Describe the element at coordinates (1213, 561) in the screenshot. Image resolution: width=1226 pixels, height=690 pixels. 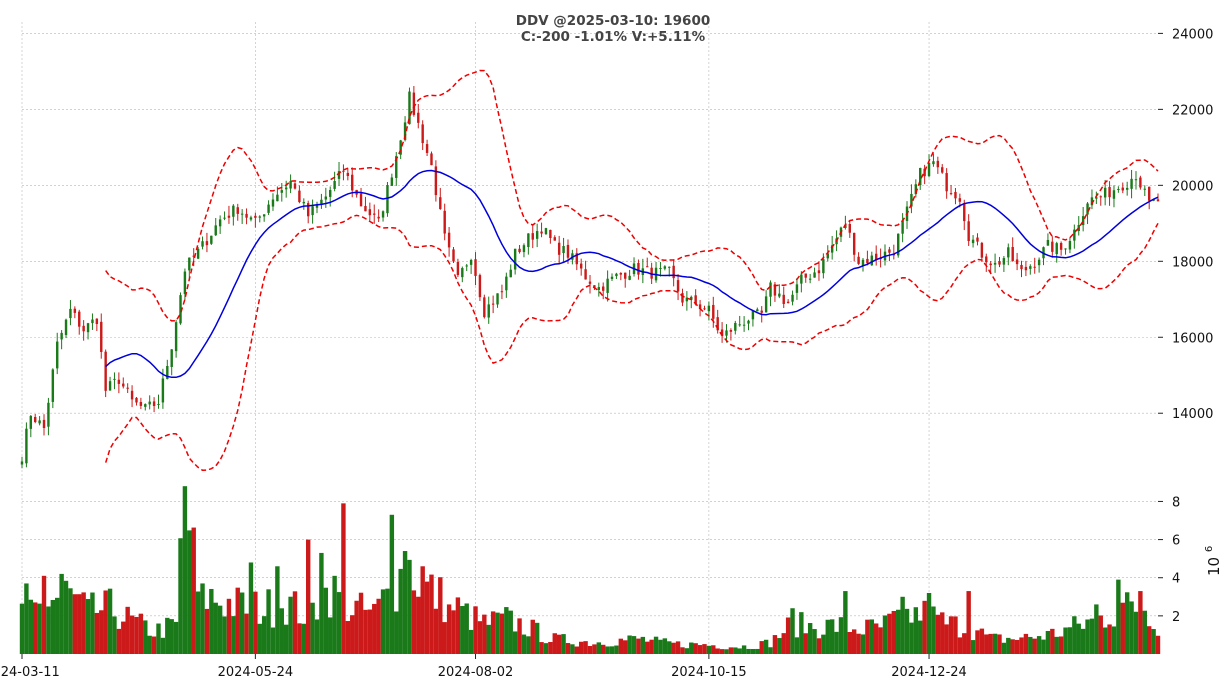
I see `volume-exponent-label: 10 6` at that location.